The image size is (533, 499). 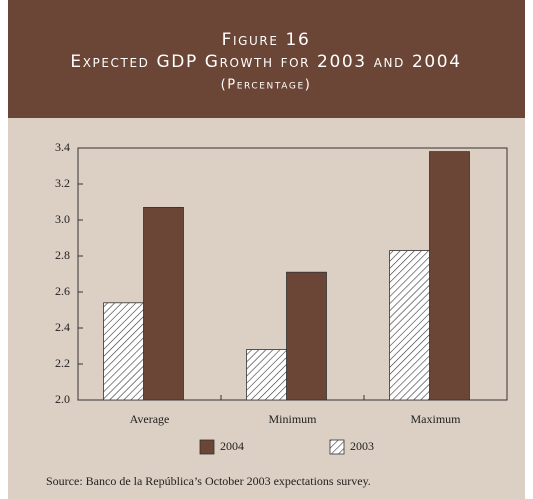 I want to click on chart-subtitle: Expected GDP Growth for 2003 and 2004, so click(x=265, y=62).